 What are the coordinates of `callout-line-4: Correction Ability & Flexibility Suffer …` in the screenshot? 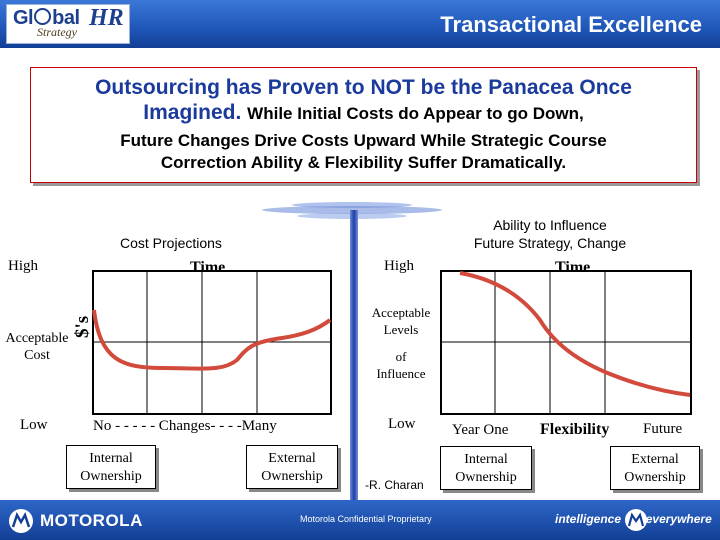 It's located at (363, 162).